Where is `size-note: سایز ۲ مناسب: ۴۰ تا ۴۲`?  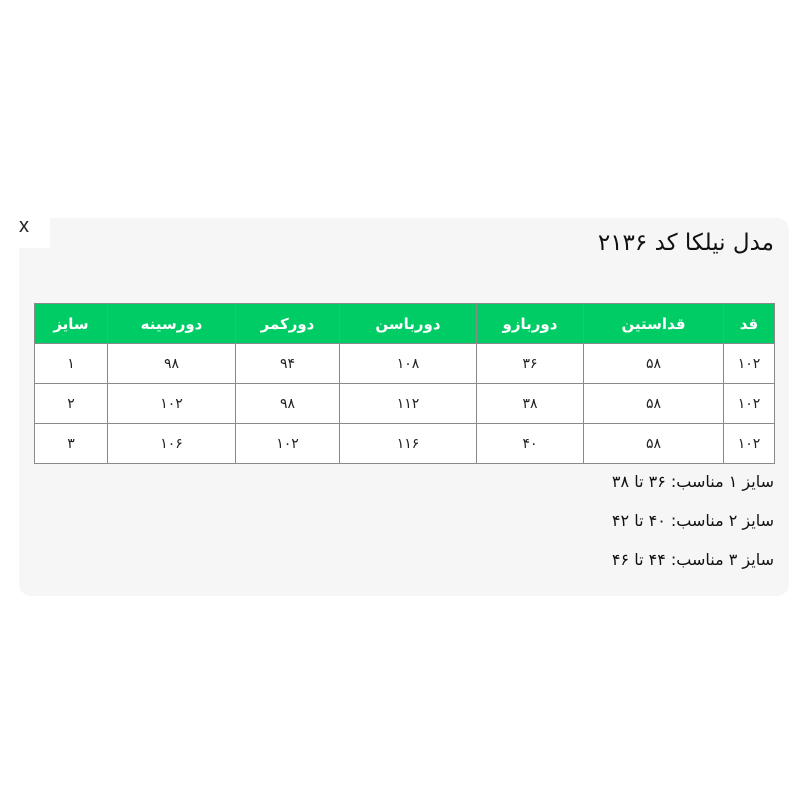 size-note: سایز ۲ مناسب: ۴۰ تا ۴۲ is located at coordinates (692, 520).